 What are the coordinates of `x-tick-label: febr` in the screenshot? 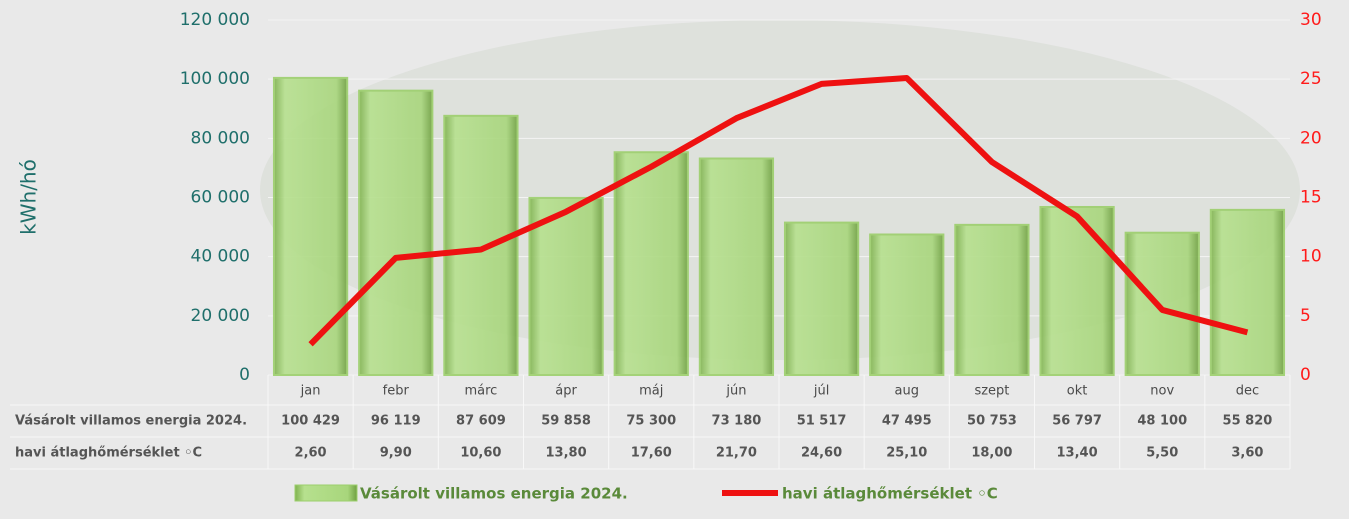 It's located at (396, 391).